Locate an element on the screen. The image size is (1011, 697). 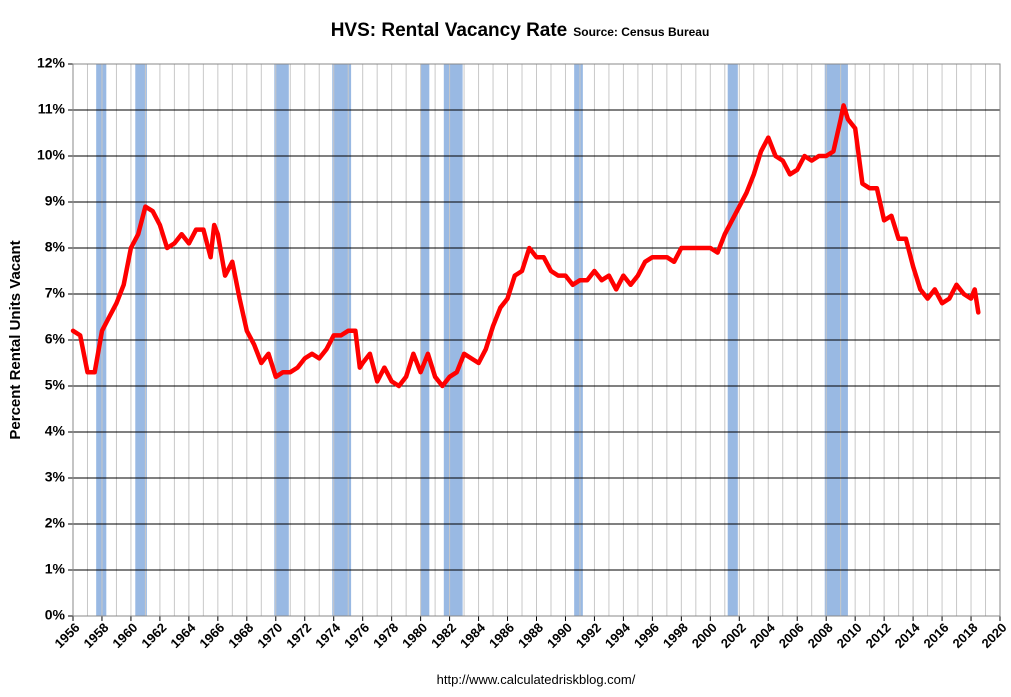
y-tick-label: 12% is located at coordinates (51, 63).